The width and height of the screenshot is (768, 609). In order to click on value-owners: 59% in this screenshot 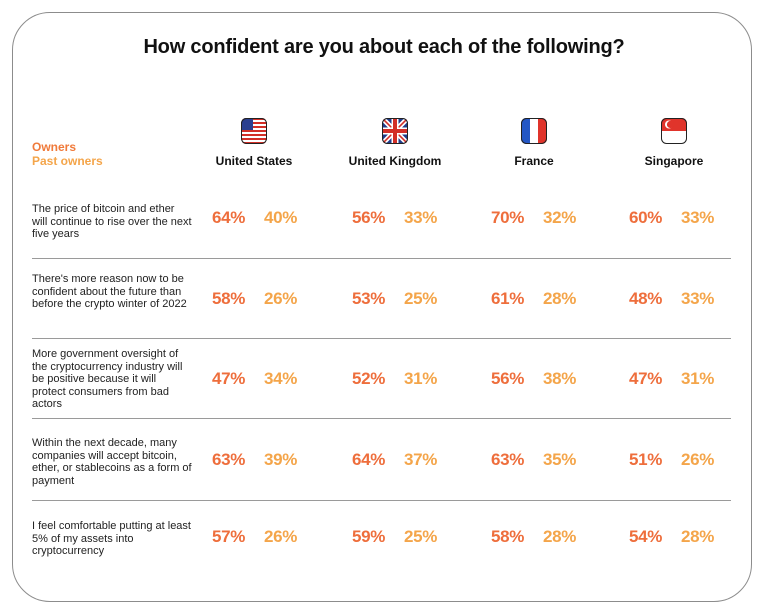, I will do `click(369, 536)`.